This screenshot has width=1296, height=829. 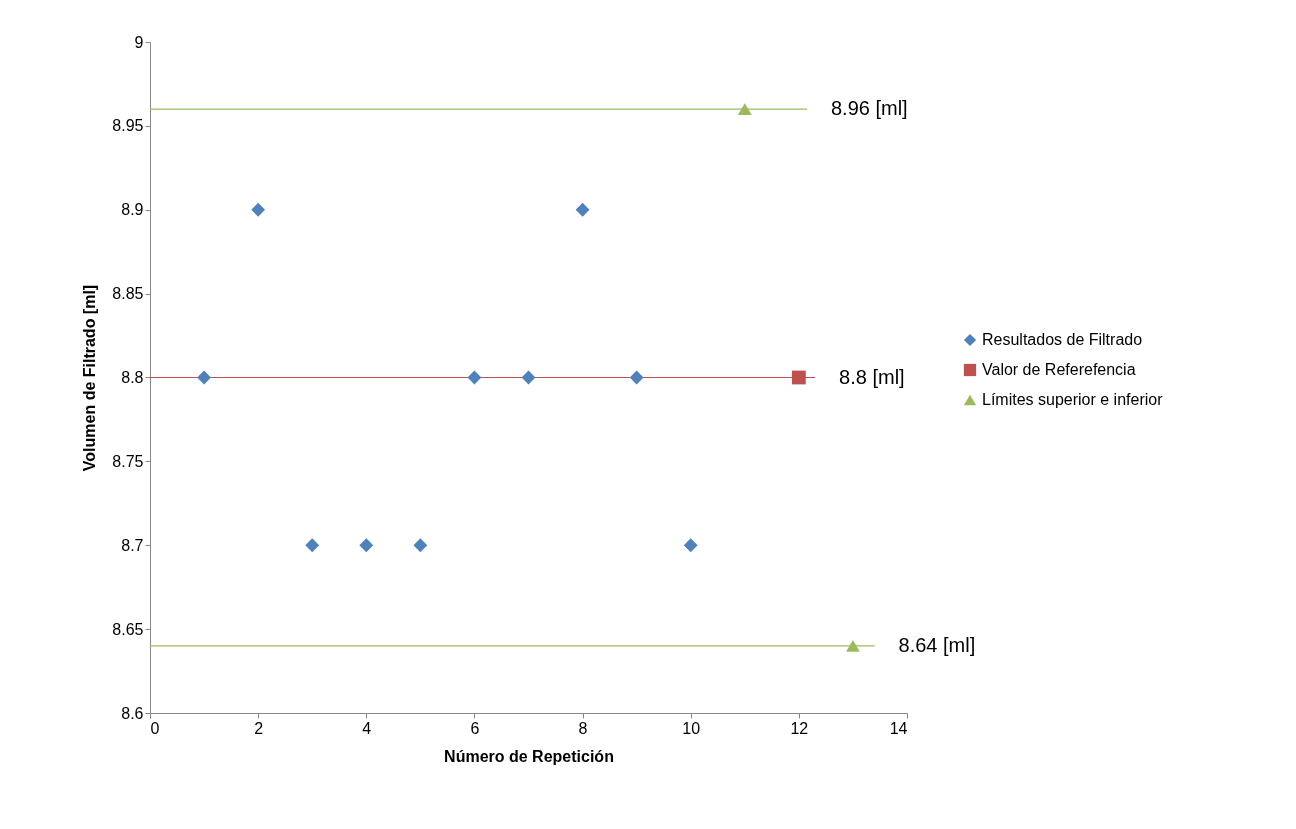 What do you see at coordinates (583, 728) in the screenshot?
I see `x-tick-label: 8` at bounding box center [583, 728].